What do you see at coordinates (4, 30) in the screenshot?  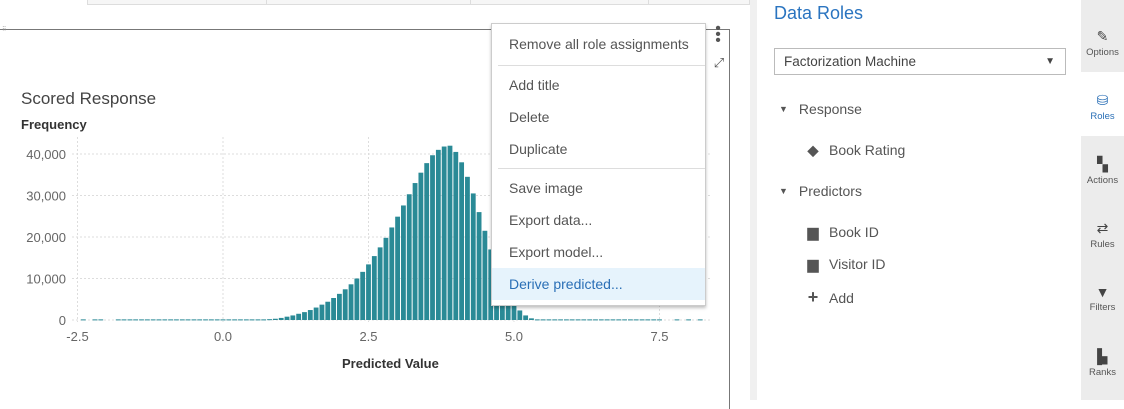 I see `drag-grip-icon: ⠿` at bounding box center [4, 30].